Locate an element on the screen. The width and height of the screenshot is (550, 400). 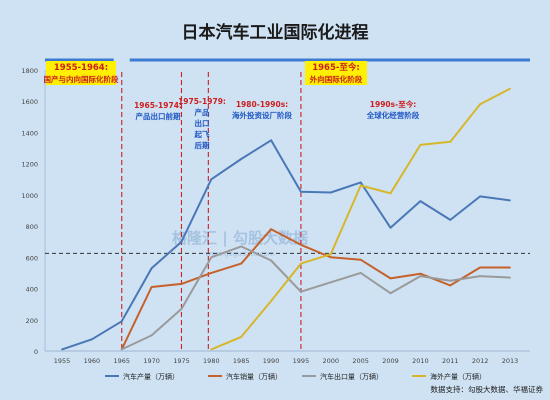
watermark-text: 格隆汇 | 勾股大数据 is located at coordinates (240, 238).